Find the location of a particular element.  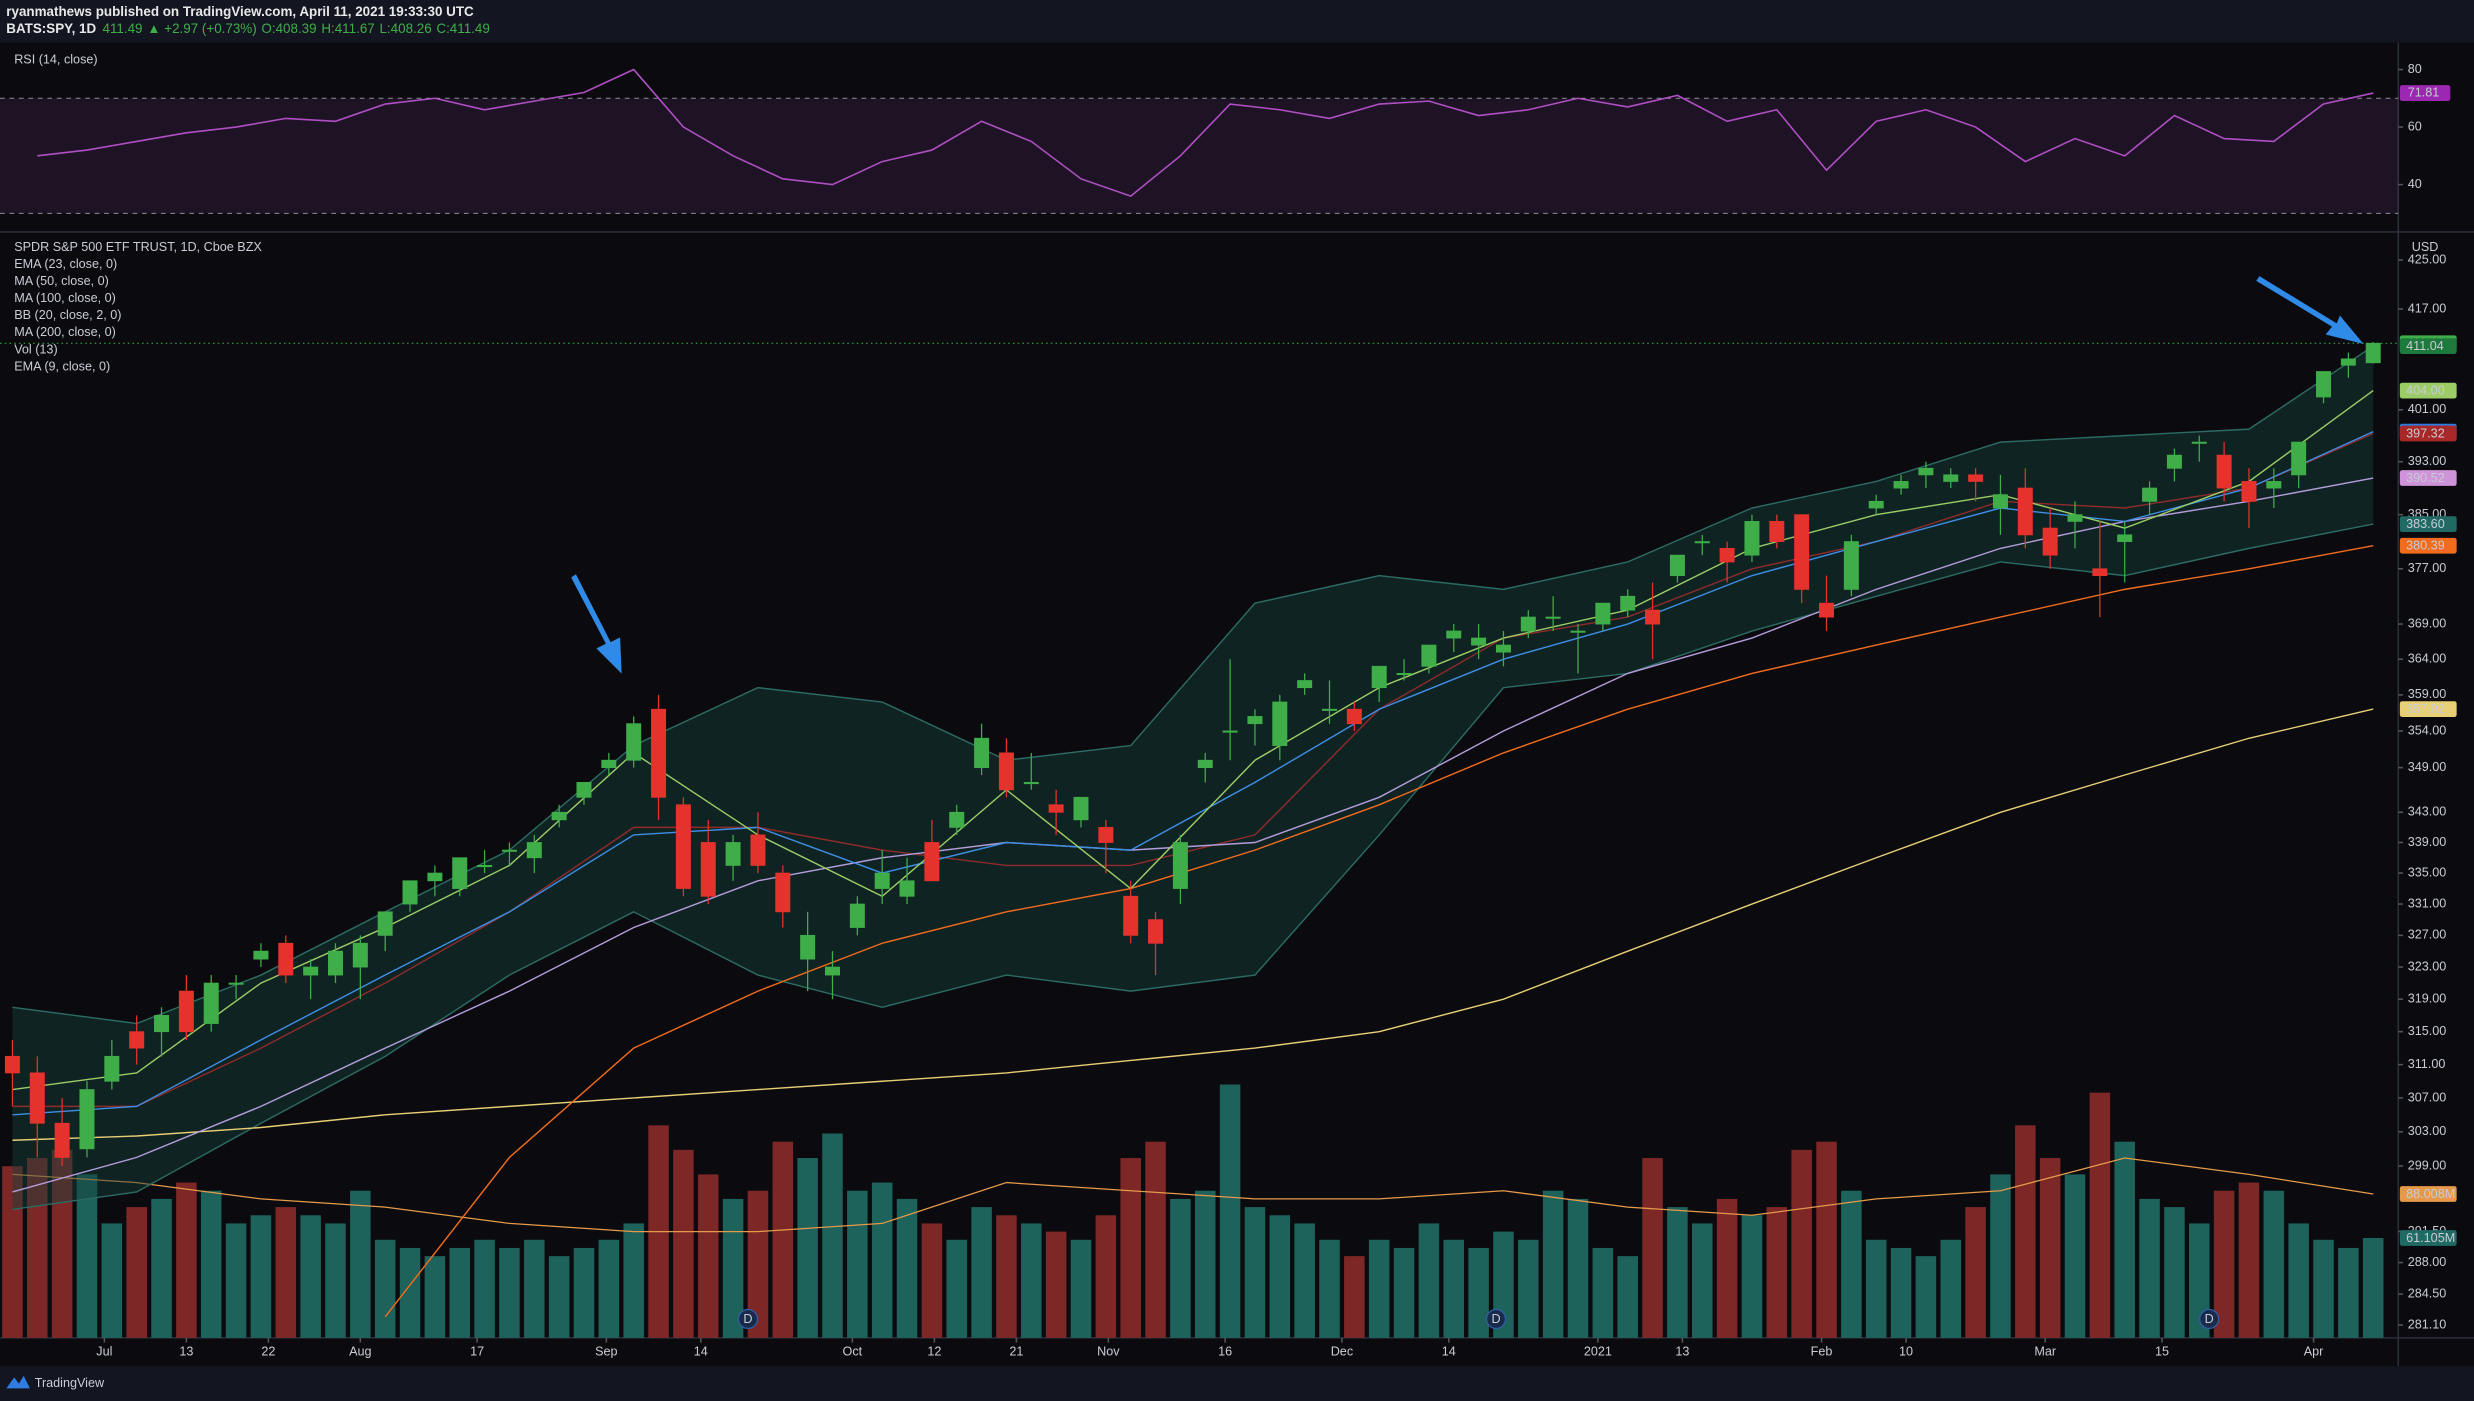

y-tick-label: 311.00 is located at coordinates (2427, 1064).